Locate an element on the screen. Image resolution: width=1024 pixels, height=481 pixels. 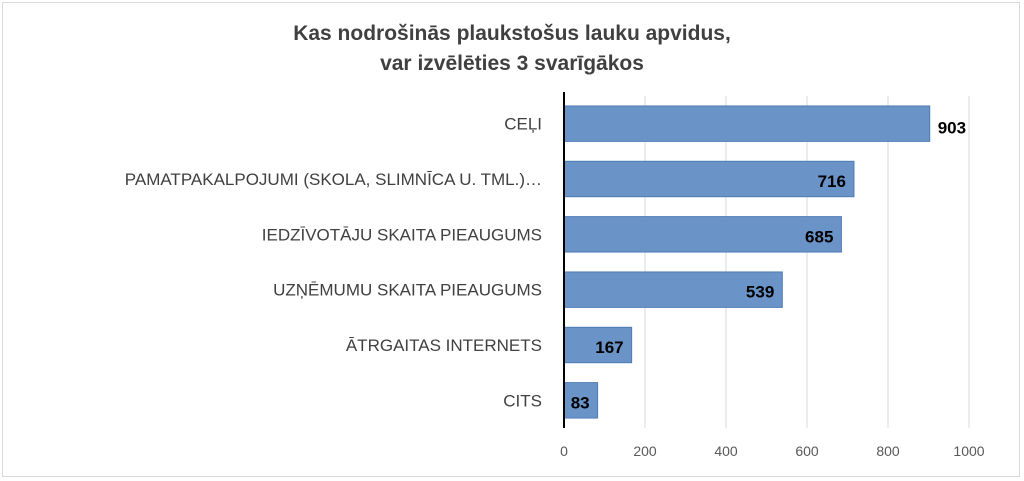
data-label-6: 83 is located at coordinates (580, 402).